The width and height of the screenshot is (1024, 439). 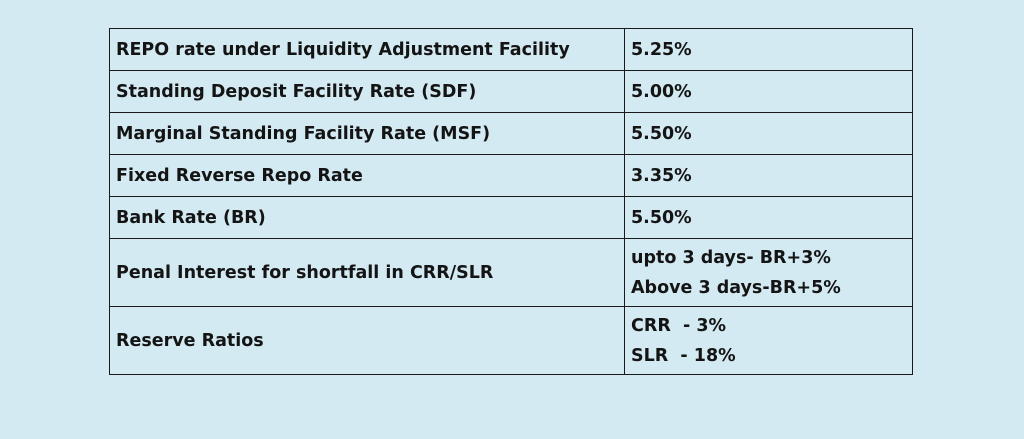 I want to click on rate-label: Bank Rate (BR), so click(x=367, y=217).